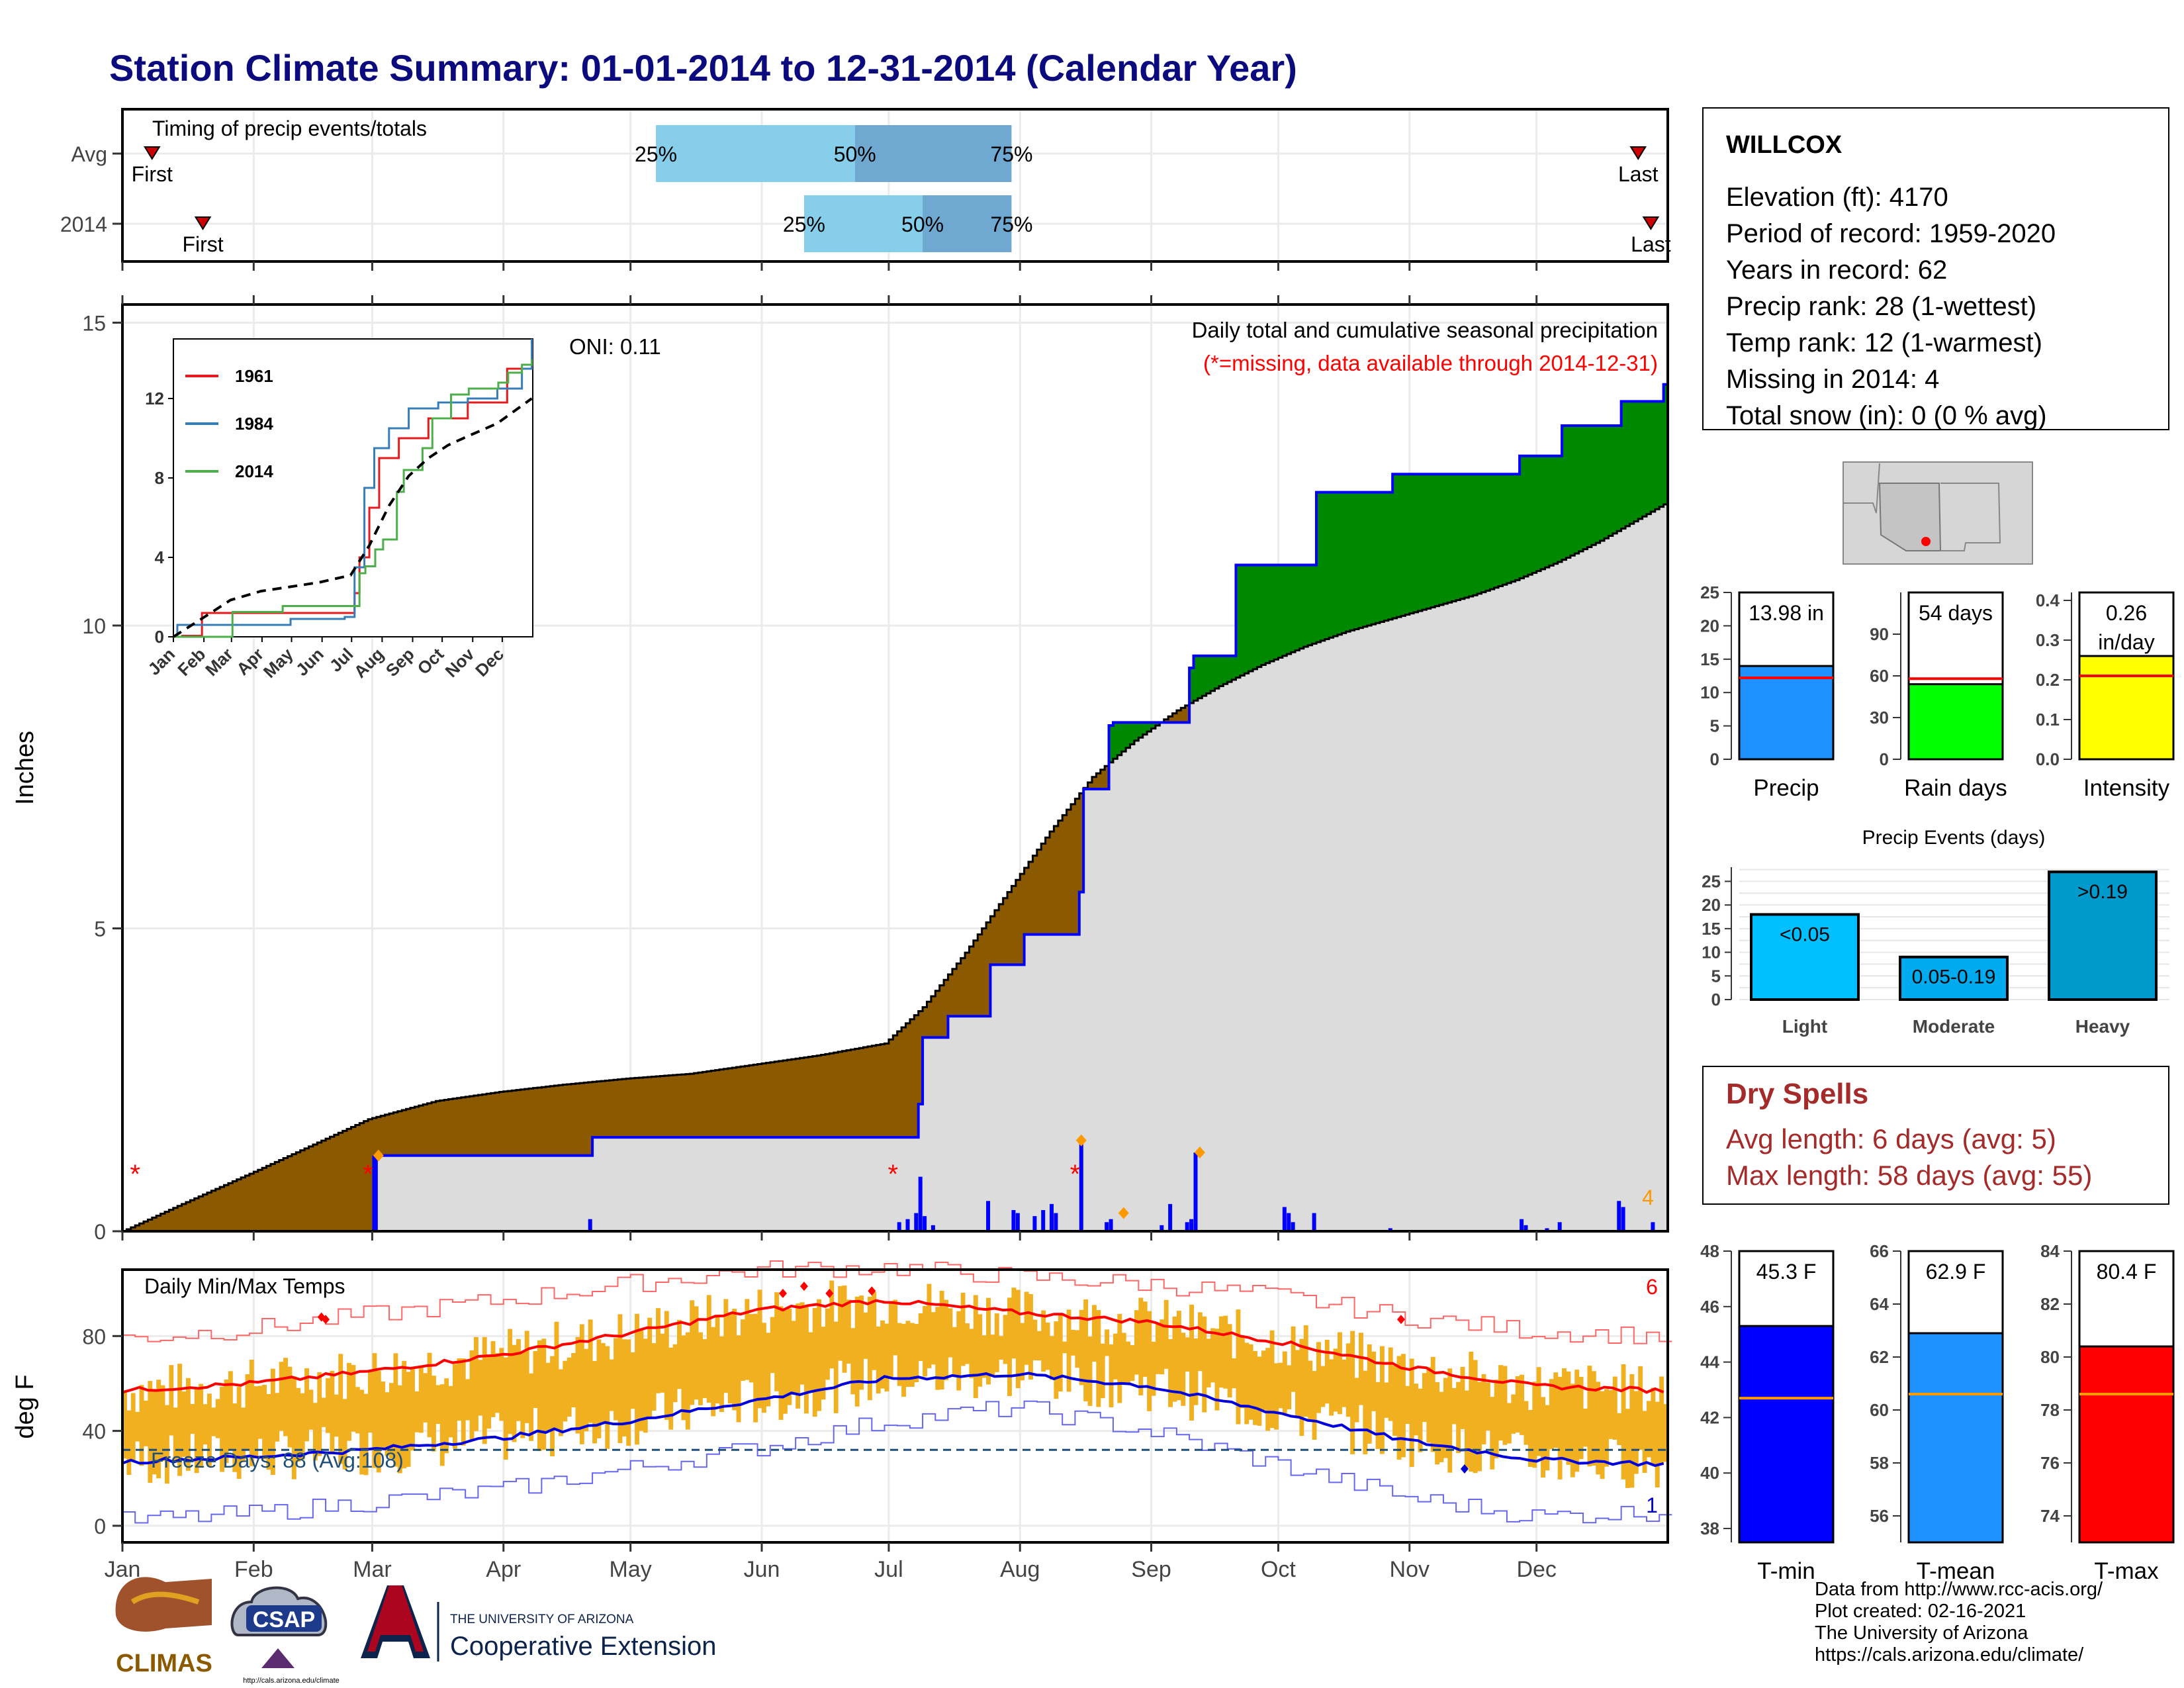 The image size is (2184, 1688). Describe the element at coordinates (2050, 1516) in the screenshot. I see `temp-gauge-ytick-label: 74` at that location.